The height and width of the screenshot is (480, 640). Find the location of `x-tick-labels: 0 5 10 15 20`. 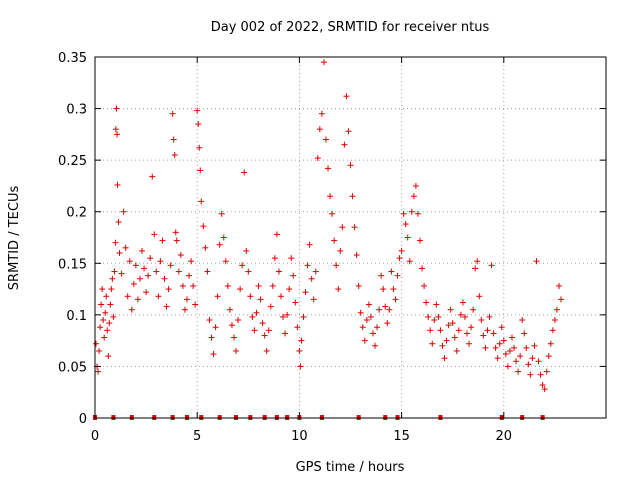

x-tick-labels: 0 5 10 15 20 is located at coordinates (301, 436).